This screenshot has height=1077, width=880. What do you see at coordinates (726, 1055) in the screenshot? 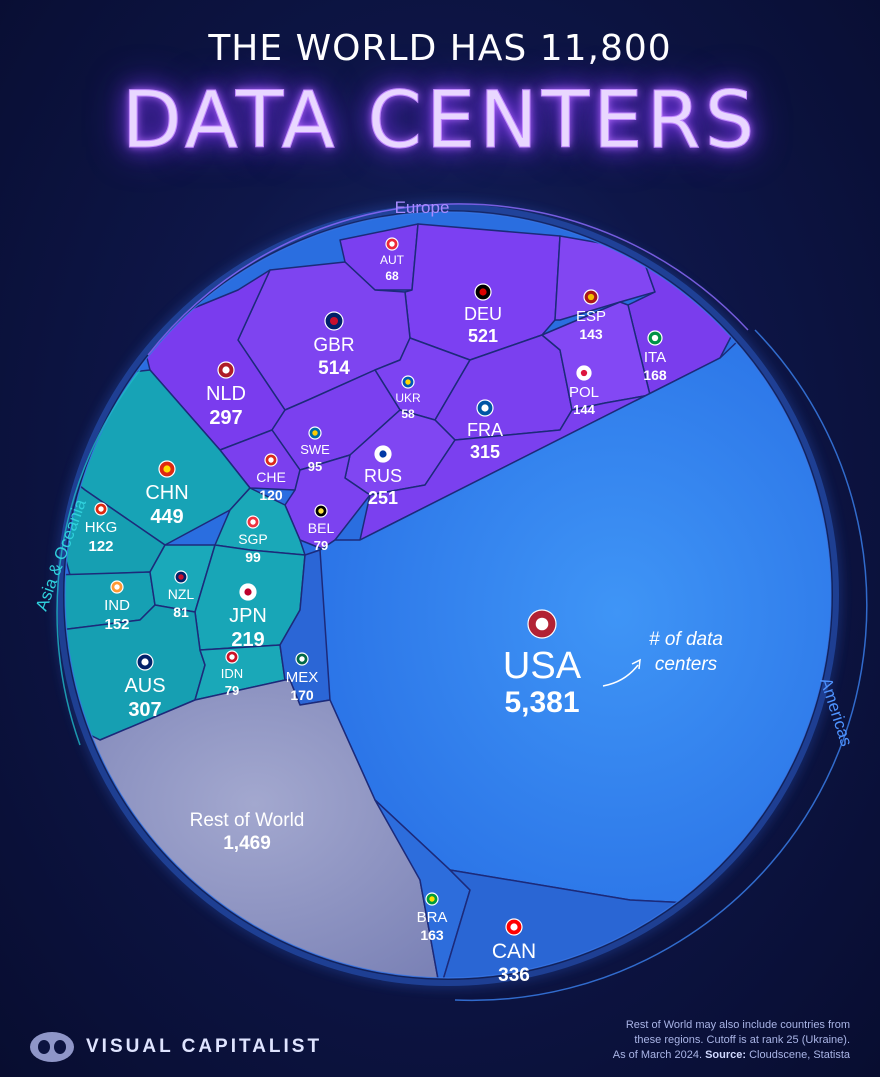
I see `footnote-source-label: Source:` at bounding box center [726, 1055].